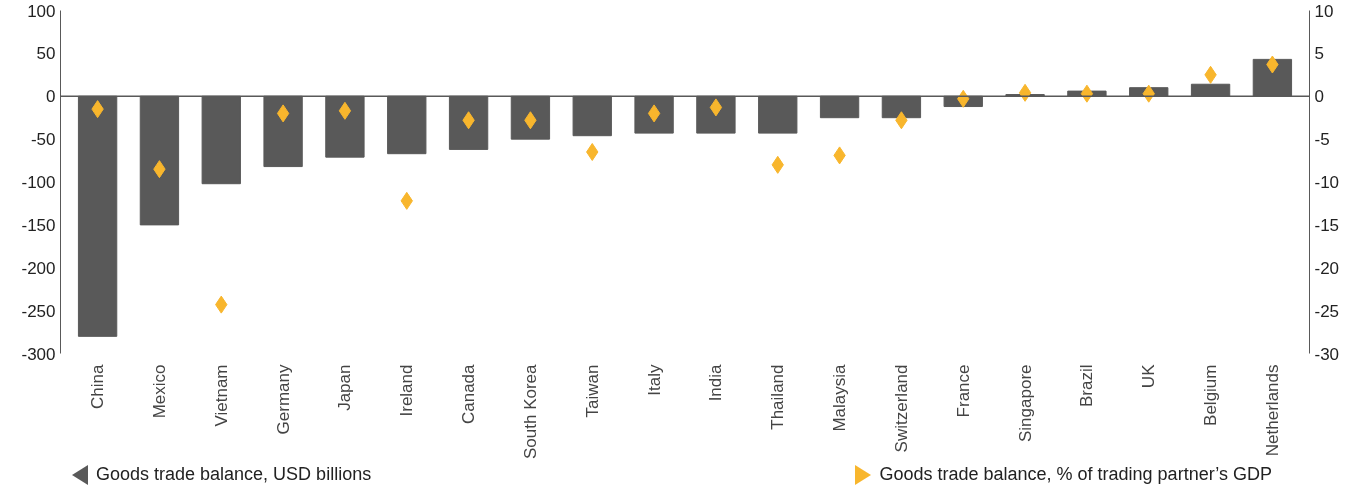  I want to click on x-tick-label: Brazil, so click(1087, 386).